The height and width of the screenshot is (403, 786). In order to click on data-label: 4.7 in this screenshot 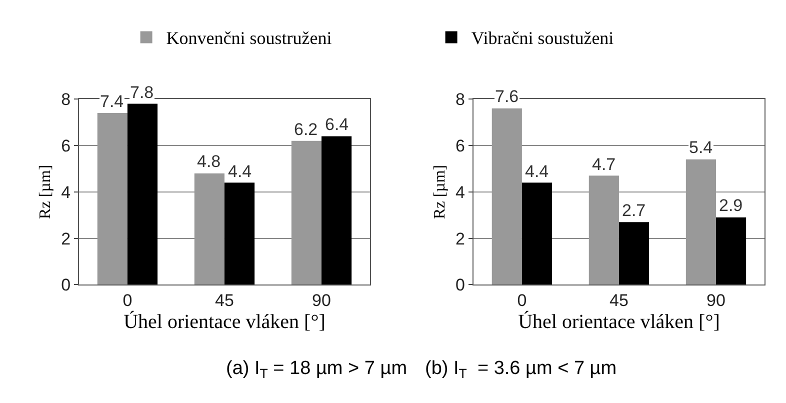, I will do `click(604, 164)`.